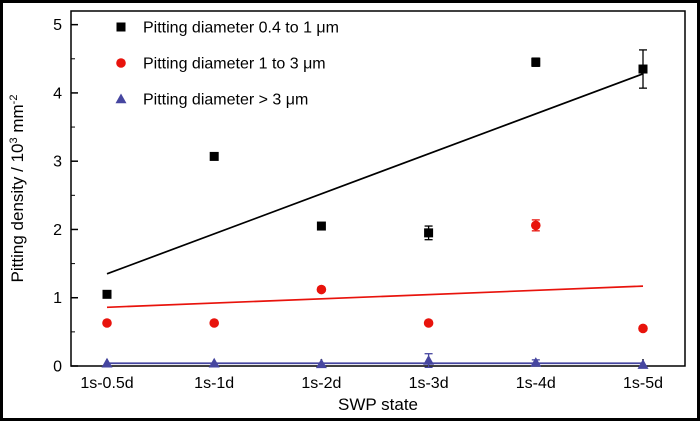 The image size is (700, 421). I want to click on x-tick-label: 1s-4d, so click(536, 383).